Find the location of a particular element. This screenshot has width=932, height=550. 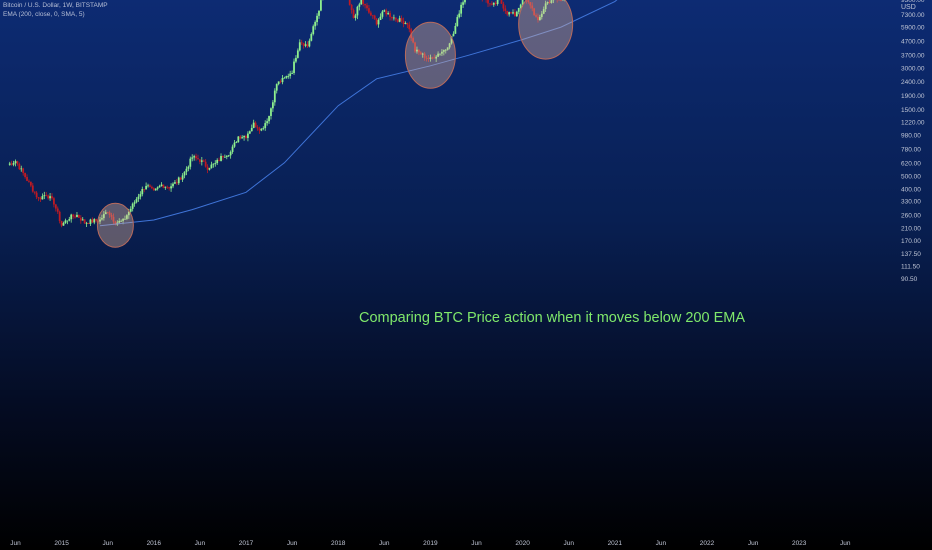

price-scale-label: 5900.00 is located at coordinates (913, 28).